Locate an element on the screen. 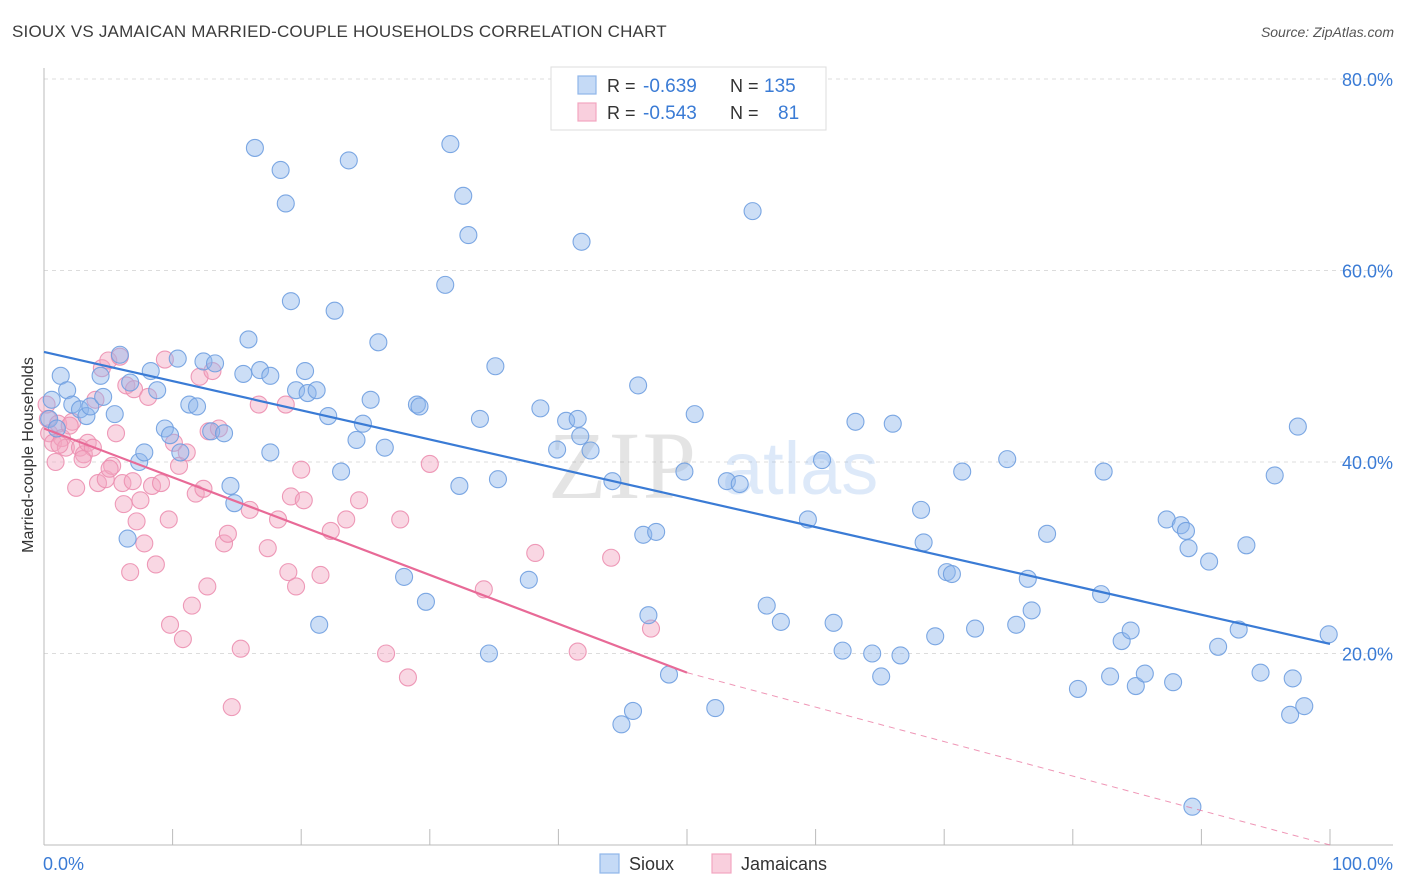 The width and height of the screenshot is (1406, 892). sioux-swatch is located at coordinates (587, 85).